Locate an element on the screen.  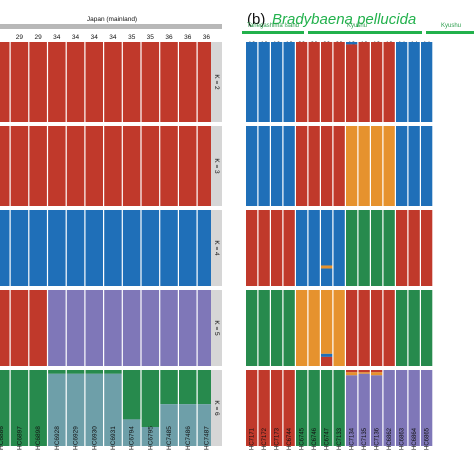
panel-a-bar-k2-HC6897-seg0 is located at coordinates (19, 82).